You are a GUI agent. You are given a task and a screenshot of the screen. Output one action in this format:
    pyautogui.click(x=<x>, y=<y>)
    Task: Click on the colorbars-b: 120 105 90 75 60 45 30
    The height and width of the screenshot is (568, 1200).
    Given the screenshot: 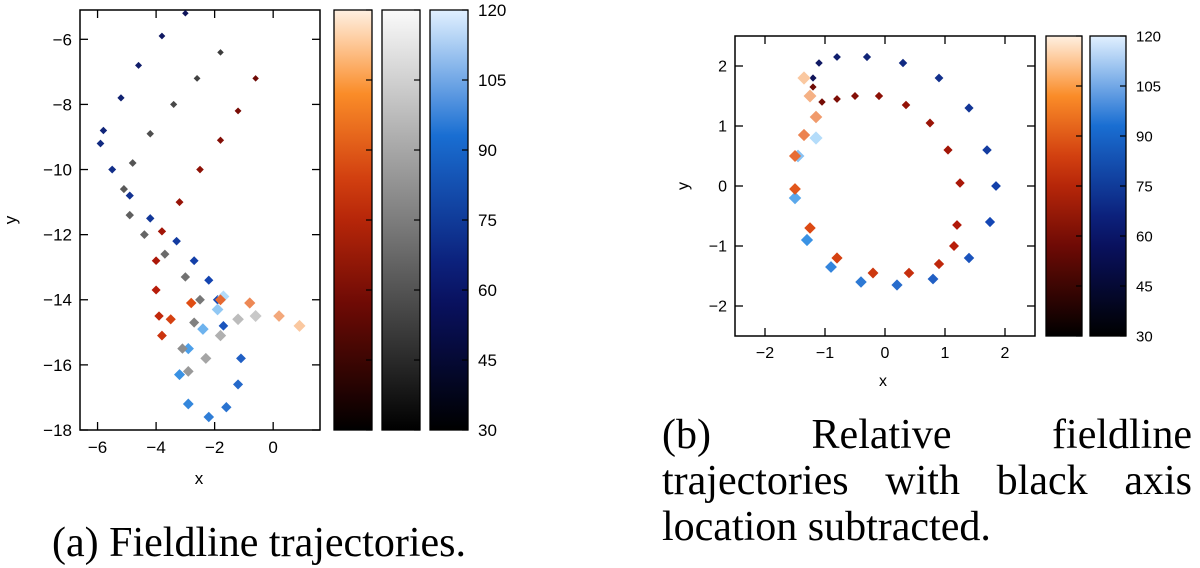 What is the action you would take?
    pyautogui.click(x=1103, y=186)
    